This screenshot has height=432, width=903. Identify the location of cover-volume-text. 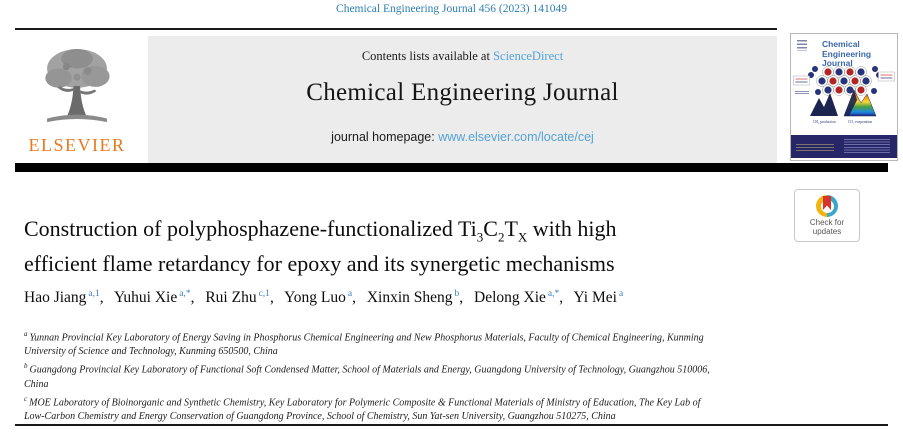
(802, 92).